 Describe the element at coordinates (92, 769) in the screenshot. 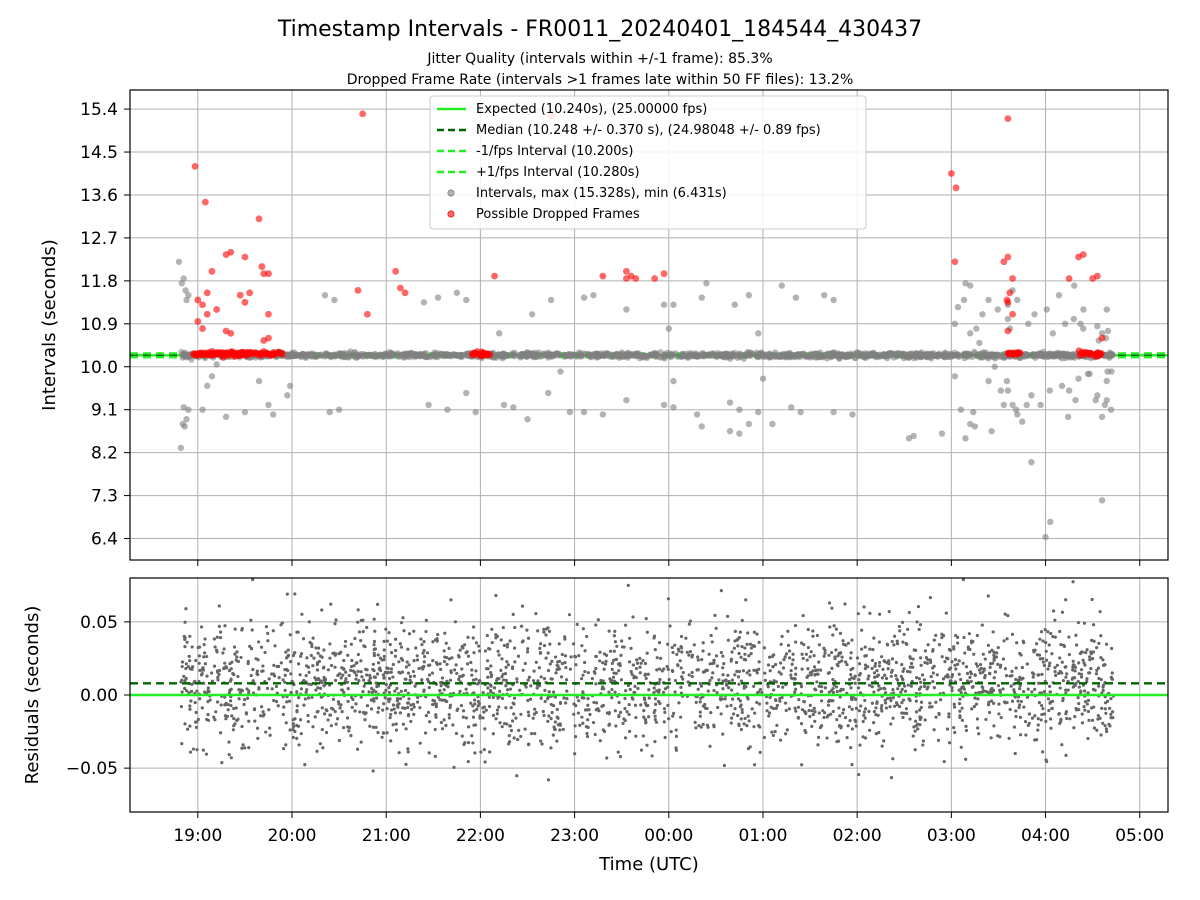

I see `bottom-y-tick-label: −0.05` at that location.